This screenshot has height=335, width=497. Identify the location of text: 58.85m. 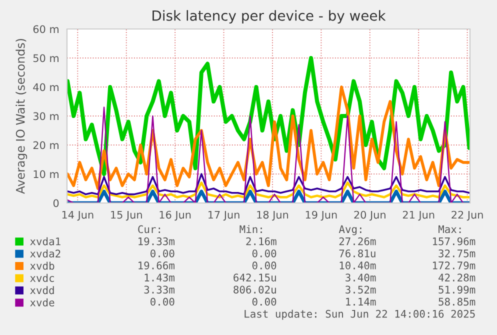
(457, 302).